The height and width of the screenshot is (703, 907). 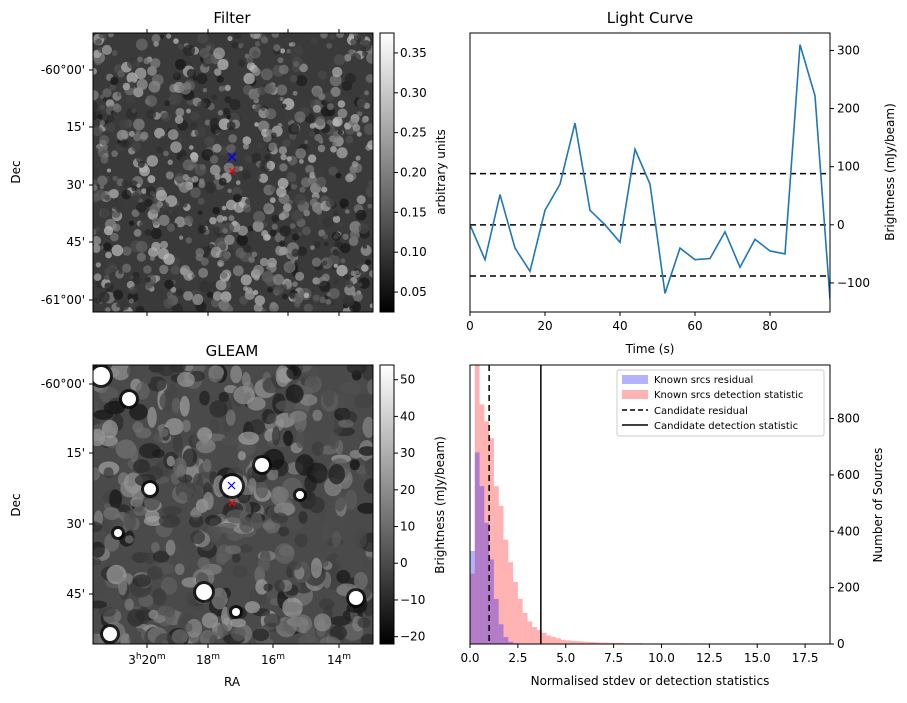 I want to click on lightcurve-ylabel: Brightness (mJy/beam), so click(x=890, y=172).